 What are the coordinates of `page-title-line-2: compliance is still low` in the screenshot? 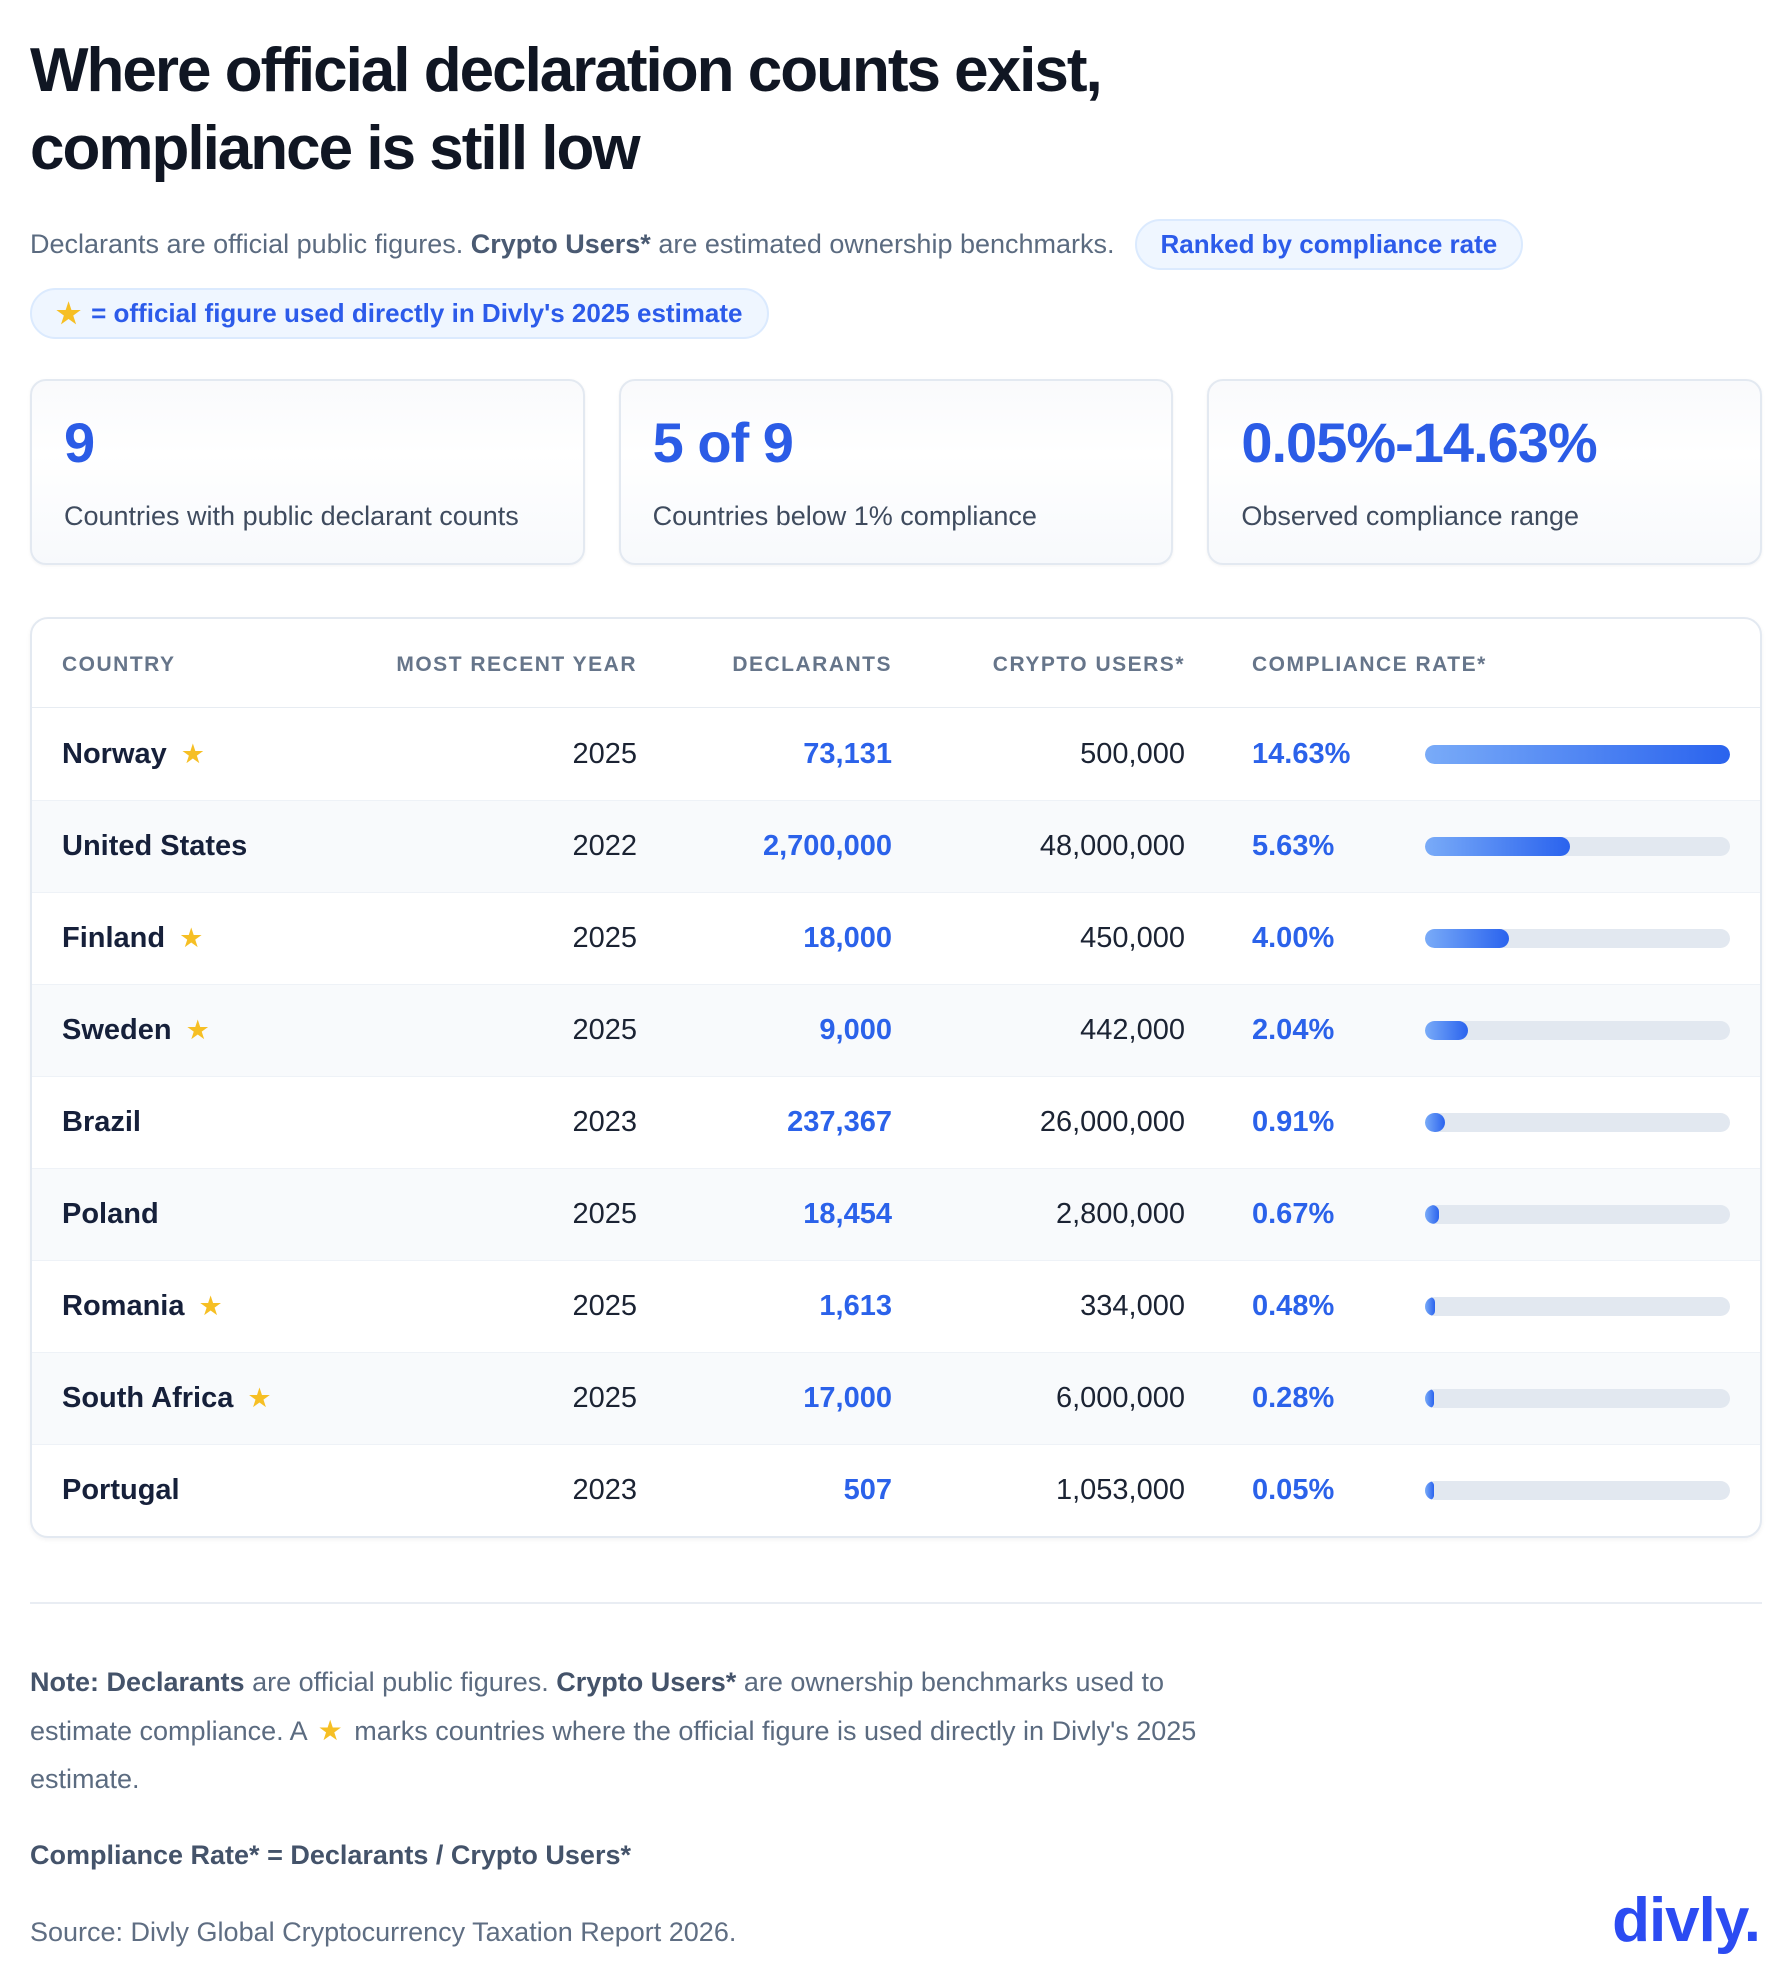 It's located at (335, 148).